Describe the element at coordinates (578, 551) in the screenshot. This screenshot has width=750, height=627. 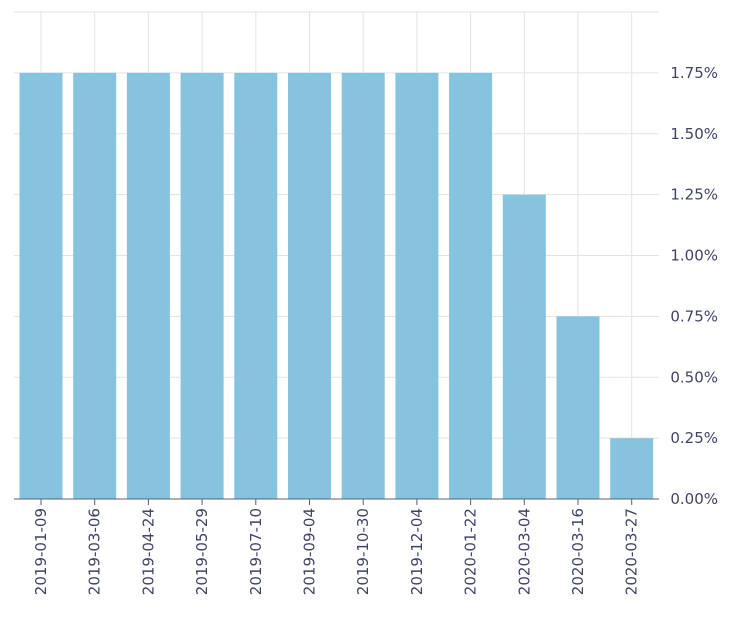
I see `x-tick-label: 2020-03-16` at that location.